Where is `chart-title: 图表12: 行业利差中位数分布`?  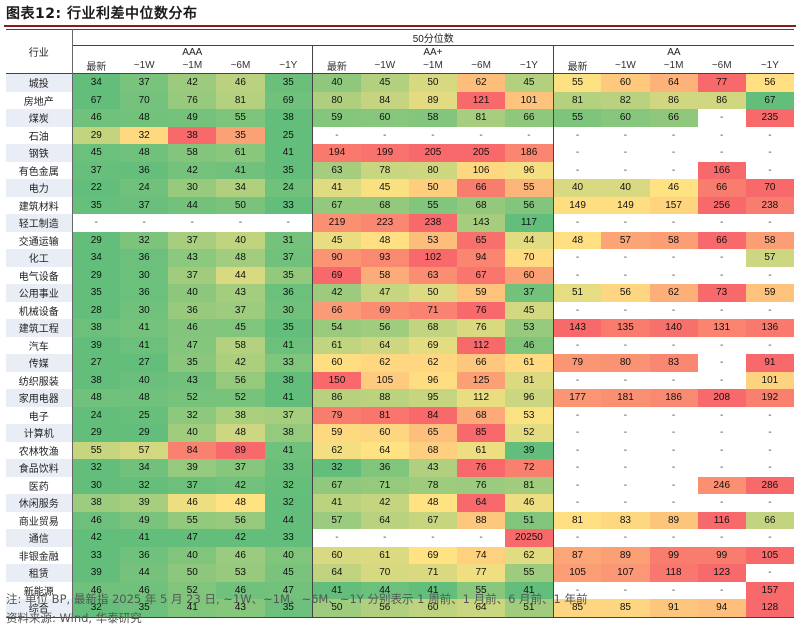 chart-title: 图表12: 行业利差中位数分布 is located at coordinates (102, 14).